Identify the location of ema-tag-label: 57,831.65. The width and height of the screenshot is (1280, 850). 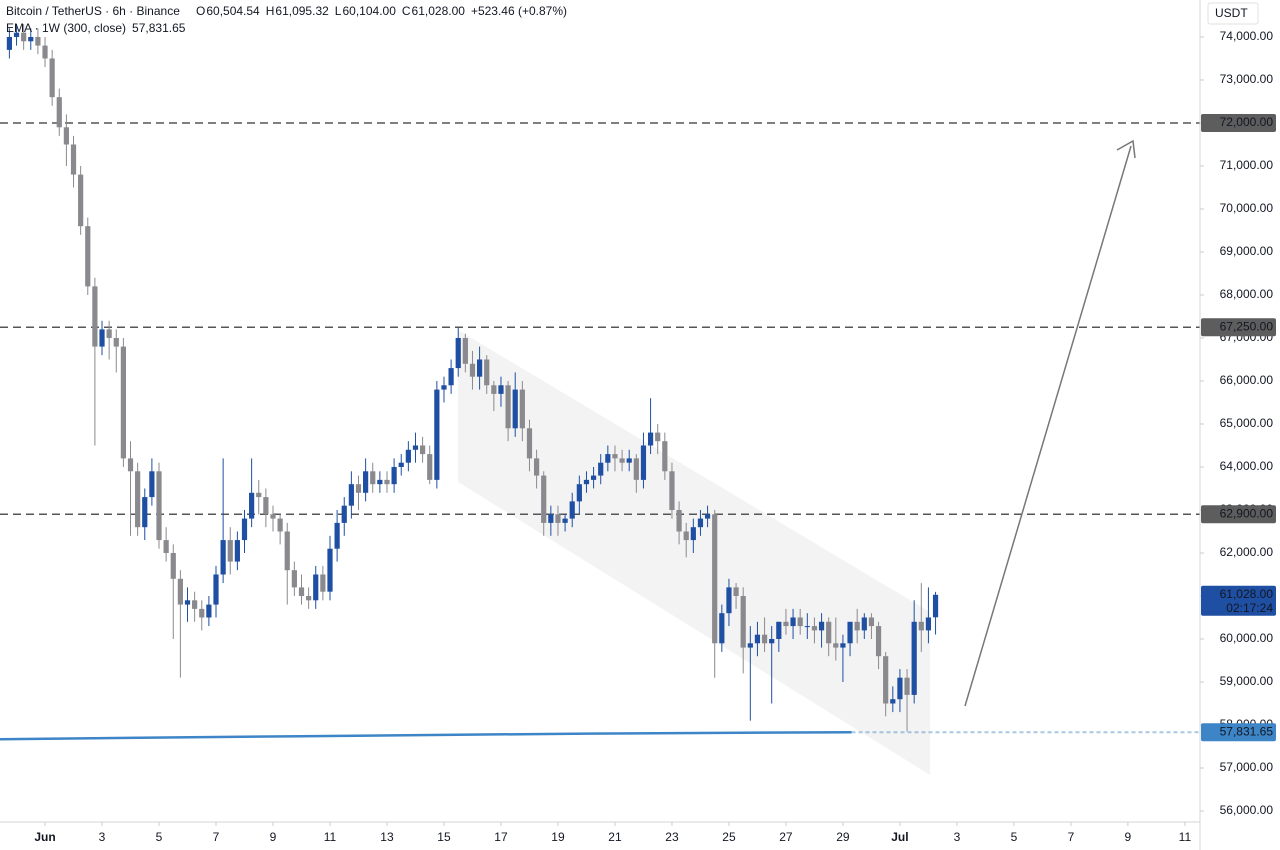
(1247, 731).